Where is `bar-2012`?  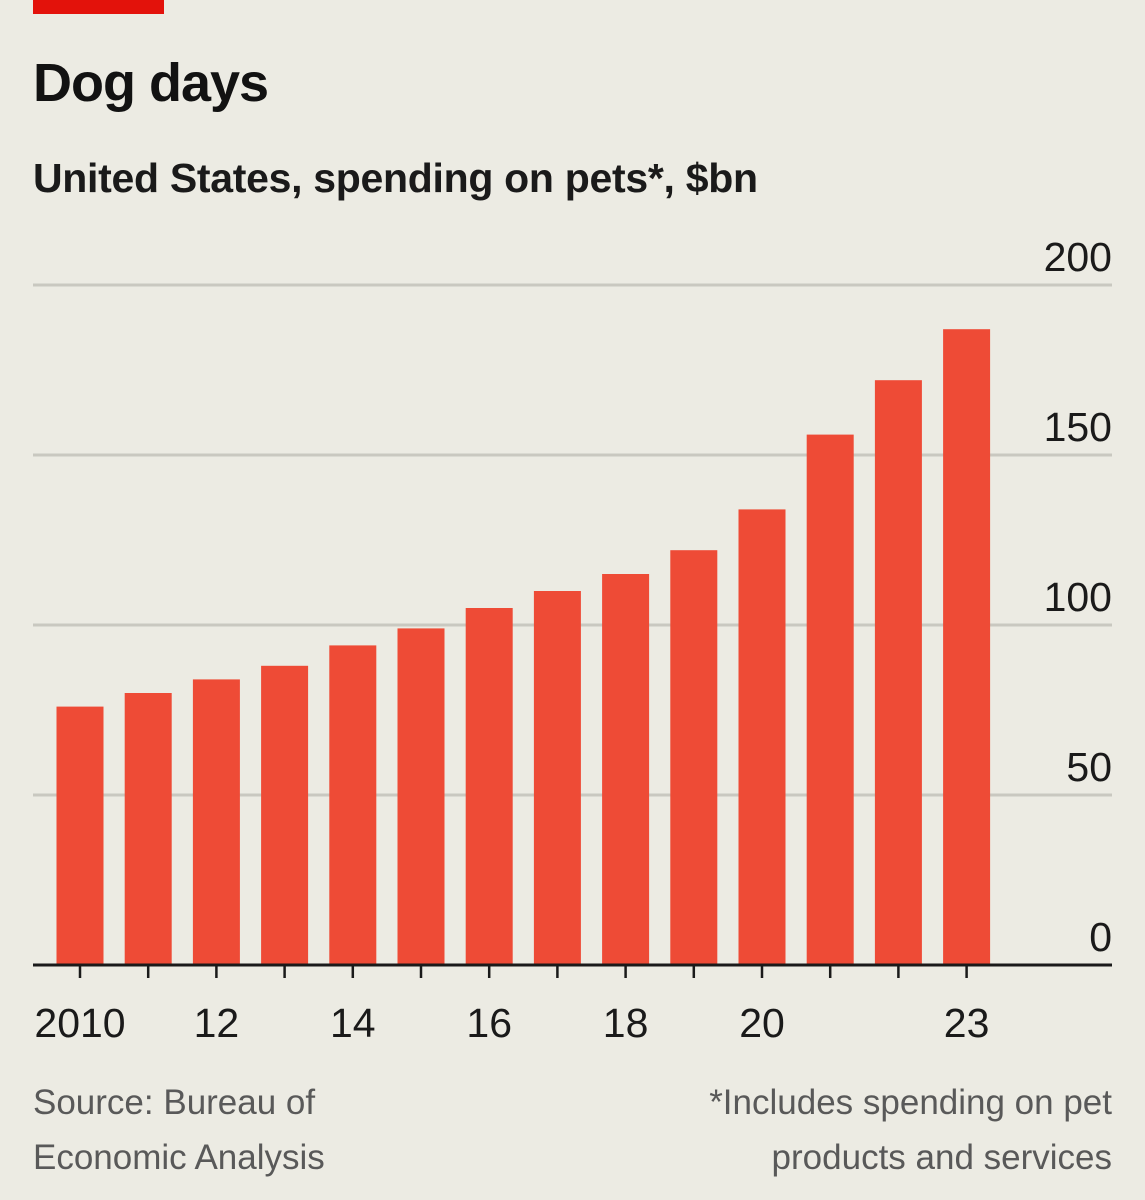 bar-2012 is located at coordinates (216, 822).